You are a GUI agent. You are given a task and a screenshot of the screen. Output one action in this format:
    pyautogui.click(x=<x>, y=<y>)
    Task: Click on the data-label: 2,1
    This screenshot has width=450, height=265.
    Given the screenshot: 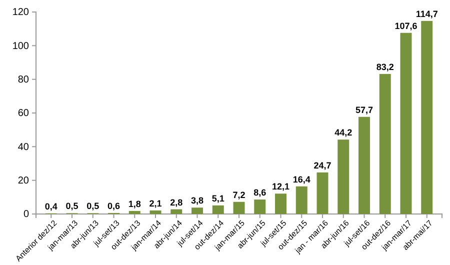 What is the action you would take?
    pyautogui.click(x=155, y=203)
    